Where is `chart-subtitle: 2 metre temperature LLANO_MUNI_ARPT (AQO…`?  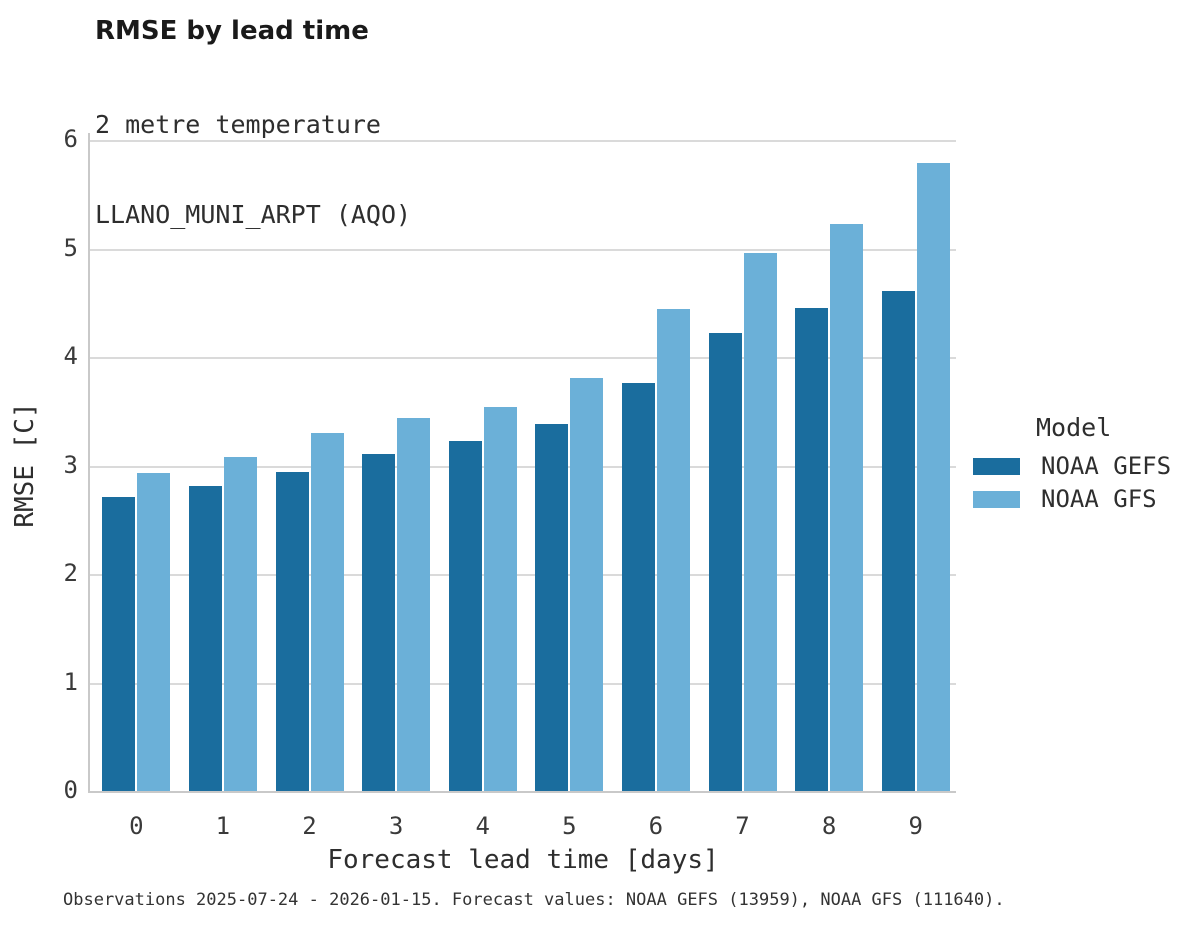 chart-subtitle: 2 metre temperature LLANO_MUNI_ARPT (AQO… is located at coordinates (253, 170).